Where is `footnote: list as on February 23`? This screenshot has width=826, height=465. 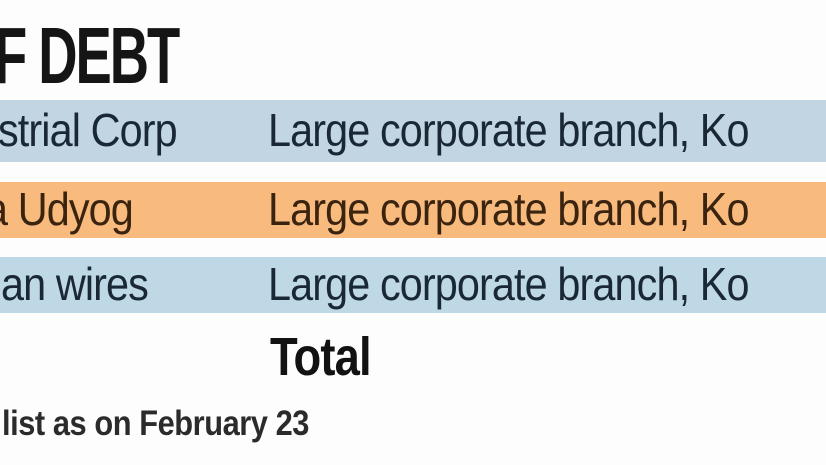 footnote: list as on February 23 is located at coordinates (156, 423).